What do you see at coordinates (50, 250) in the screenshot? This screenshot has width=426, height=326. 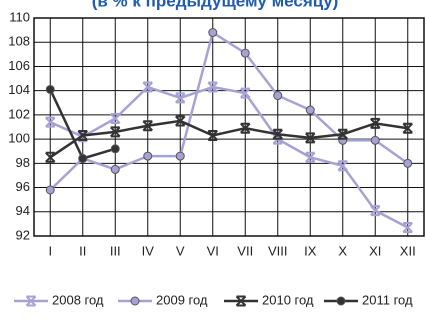 I see `x-tick-label: I` at bounding box center [50, 250].